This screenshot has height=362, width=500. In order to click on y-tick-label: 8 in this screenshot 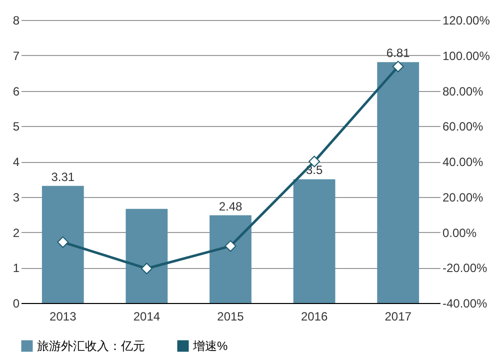, I will do `click(16, 21)`.